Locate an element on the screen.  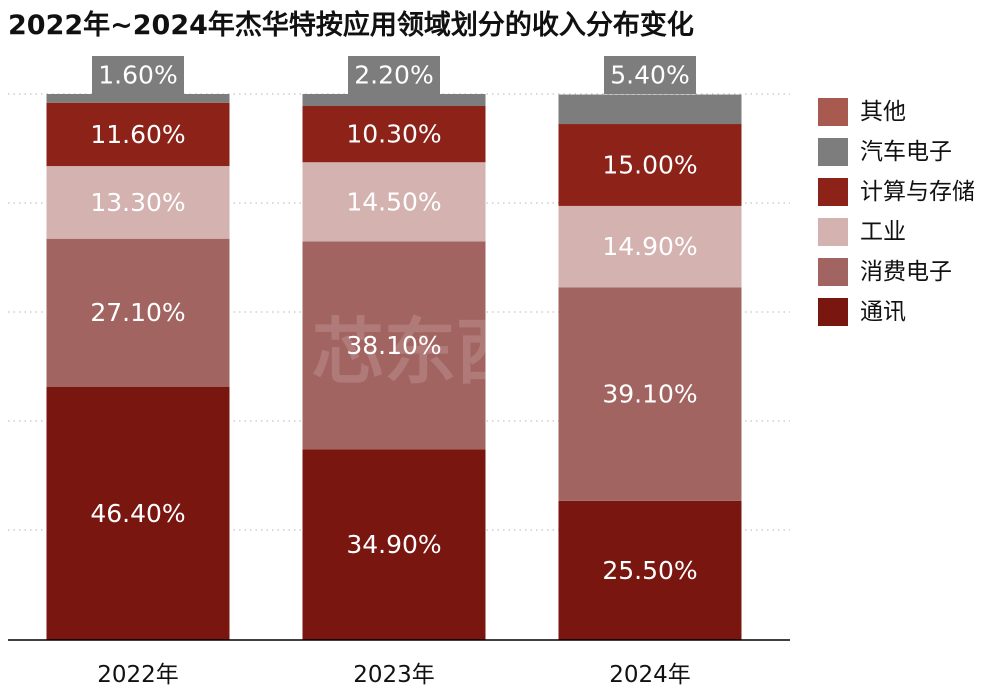
data-label-0-1: 27.10% is located at coordinates (137, 312).